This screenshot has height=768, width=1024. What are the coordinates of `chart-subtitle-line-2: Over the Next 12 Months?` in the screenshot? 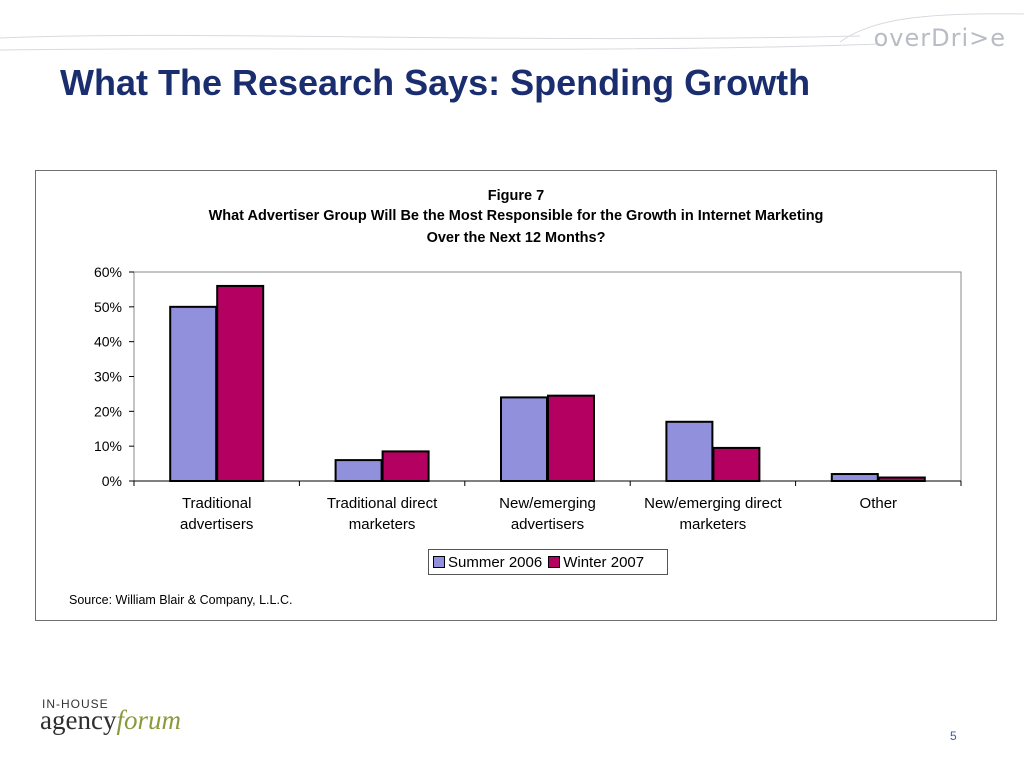 It's located at (516, 238).